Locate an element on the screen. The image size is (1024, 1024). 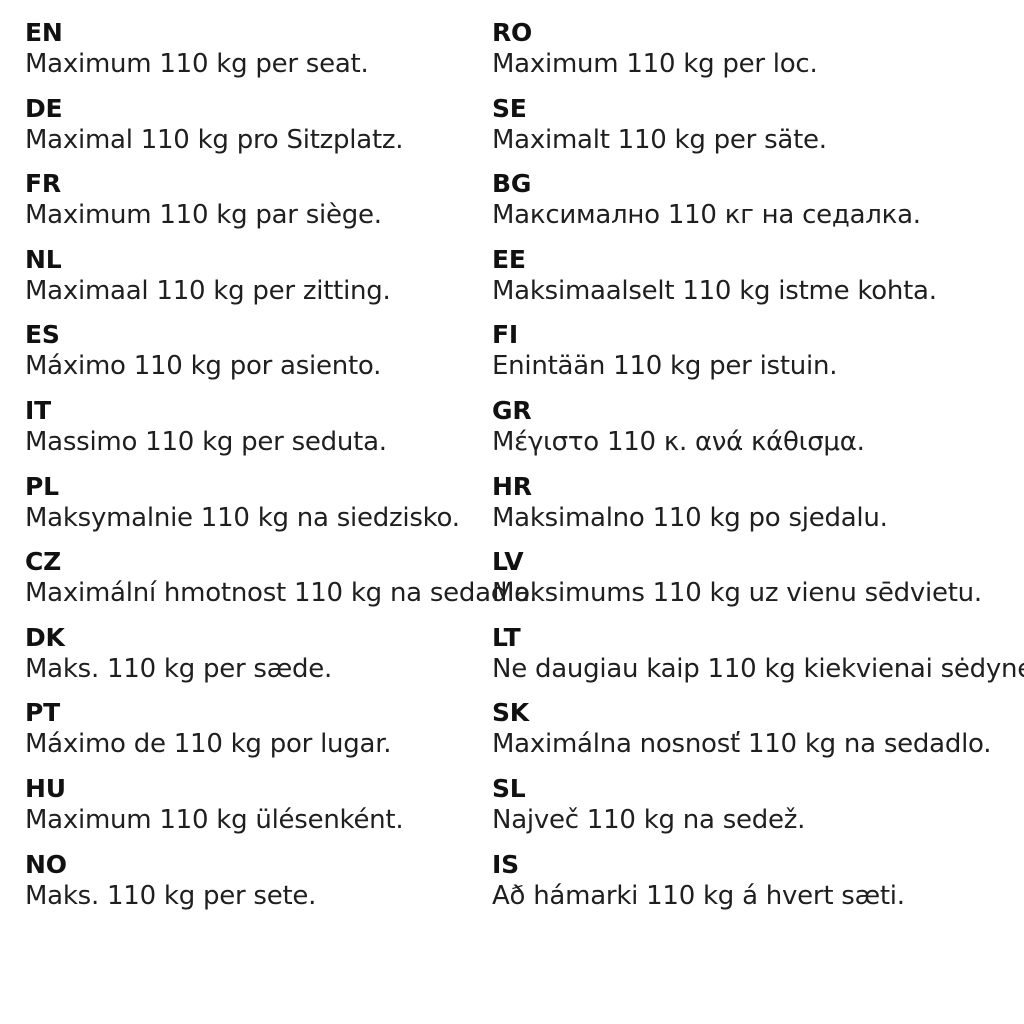
language-block-lv: LV Maksimums 110 kg uz vienu sēdvietu. is located at coordinates (758, 585).